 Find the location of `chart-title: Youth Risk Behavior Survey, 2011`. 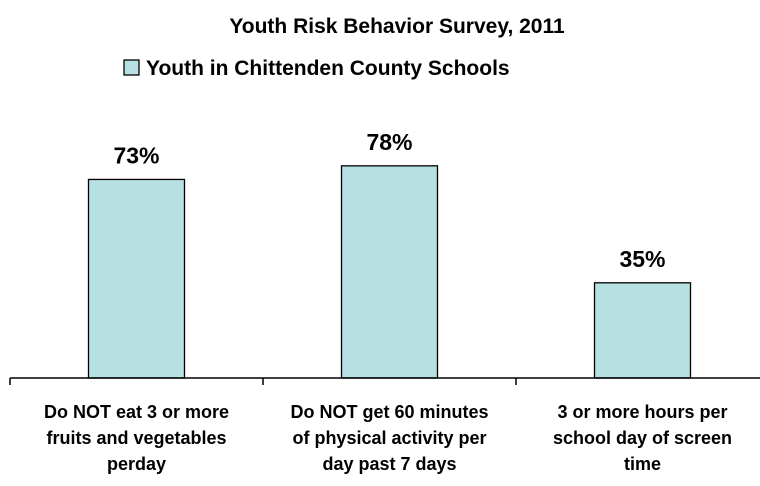

chart-title: Youth Risk Behavior Survey, 2011 is located at coordinates (397, 26).